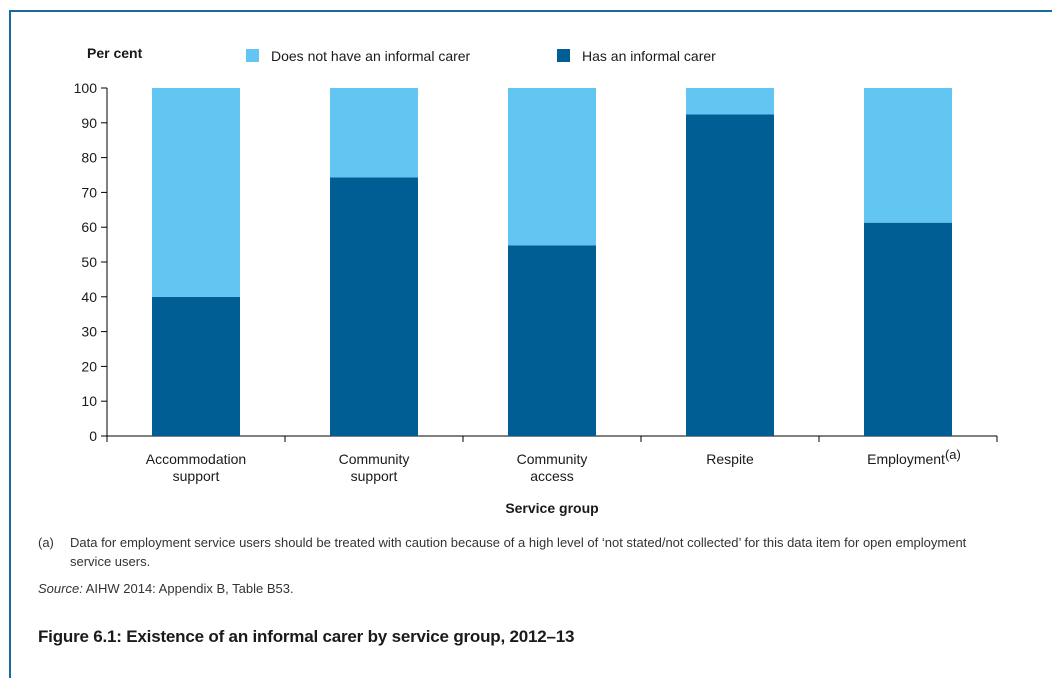 This screenshot has height=678, width=1052. I want to click on x-tick-label: access, so click(552, 476).